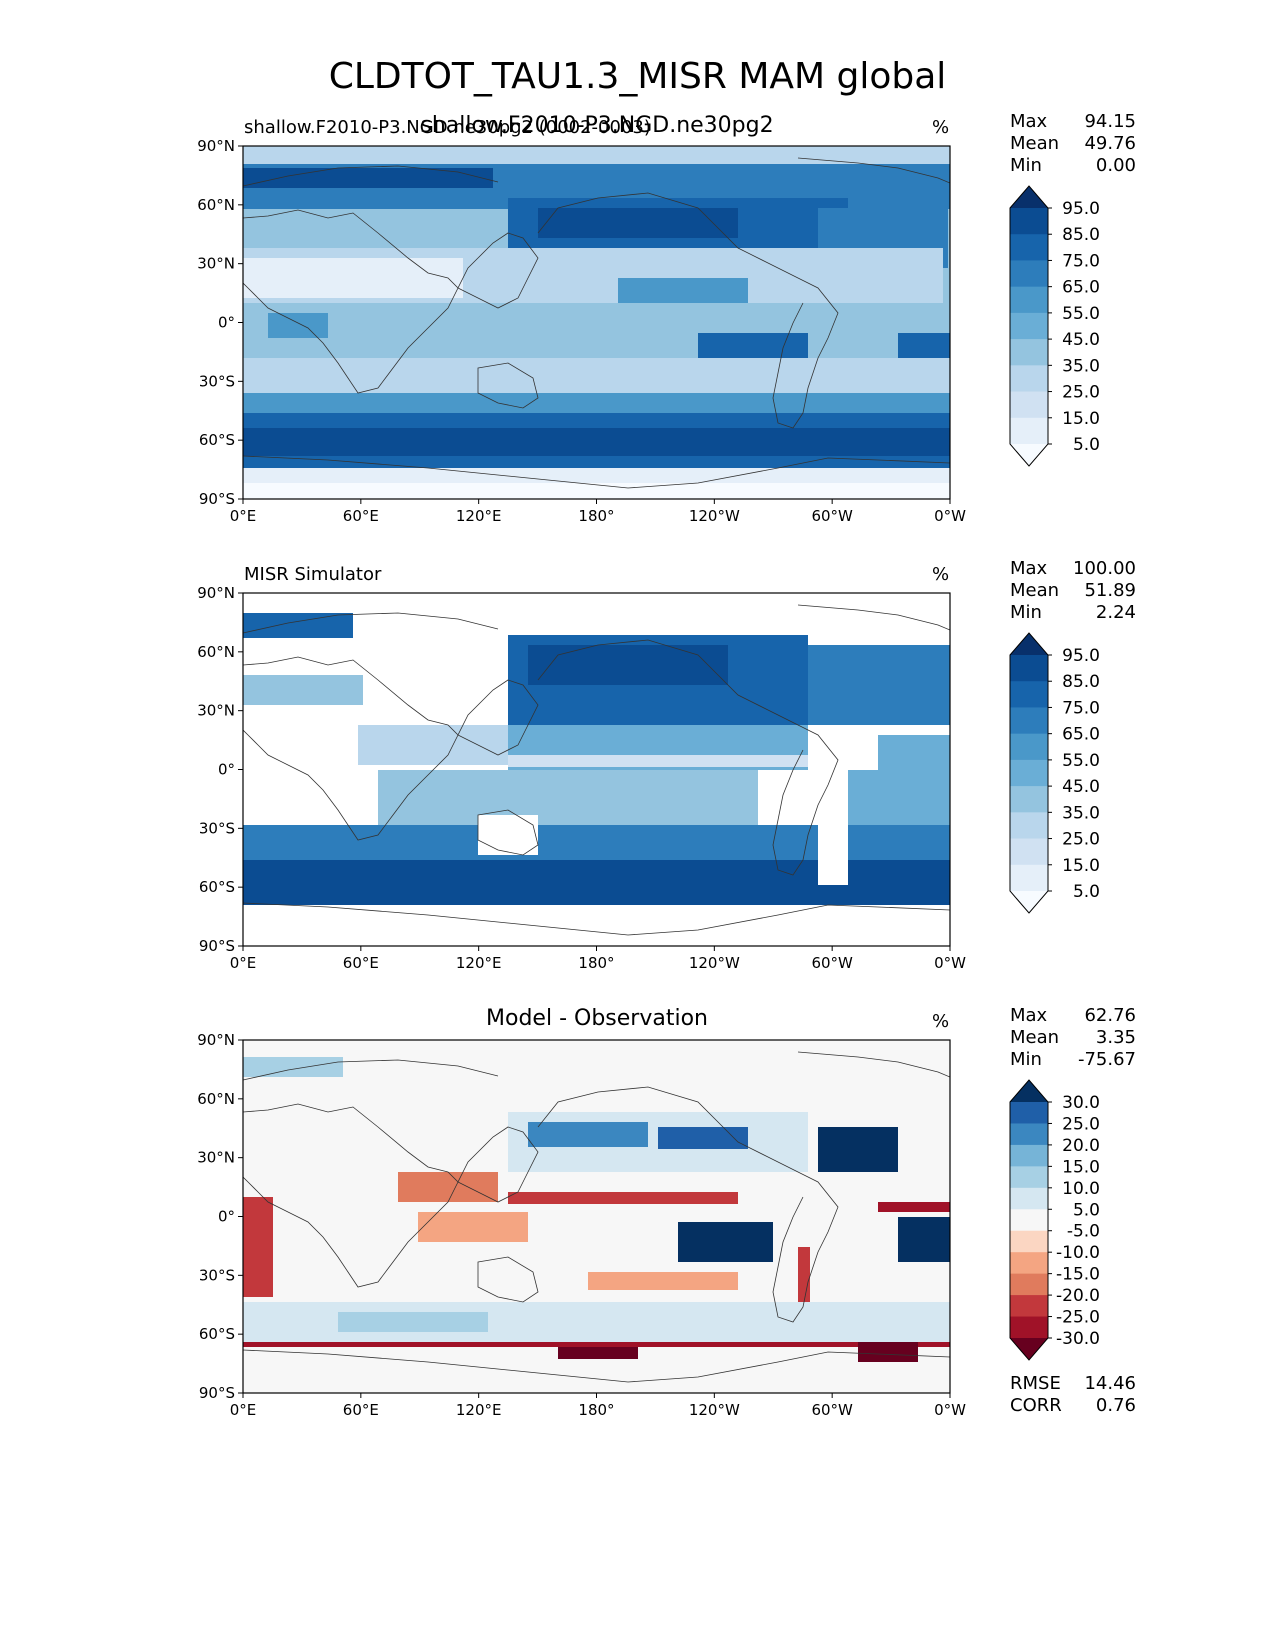 The width and height of the screenshot is (1275, 1650). What do you see at coordinates (216, 205) in the screenshot?
I see `y-tick-label: 60°N` at bounding box center [216, 205].